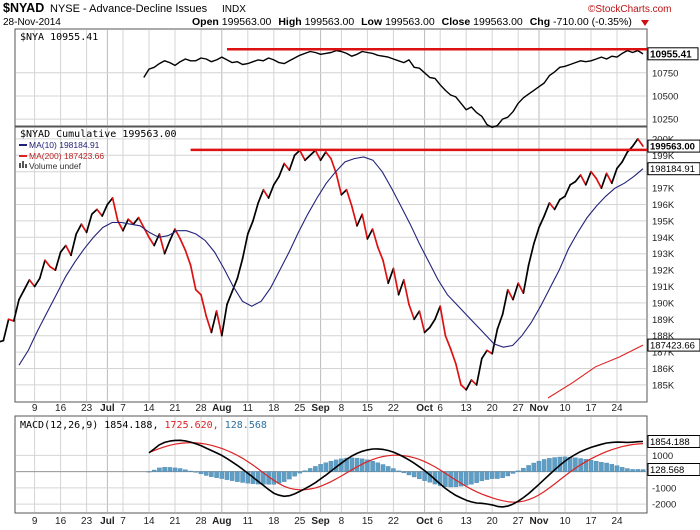 This screenshot has height=530, width=700. Describe the element at coordinates (663, 238) in the screenshot. I see `y-tick-label: 194K` at that location.